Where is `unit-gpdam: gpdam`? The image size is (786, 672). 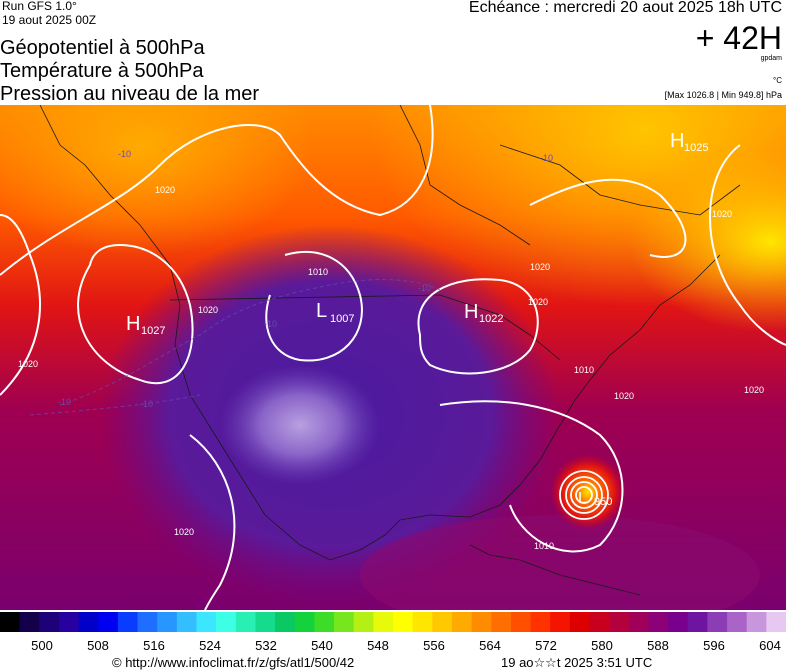
unit-gpdam: gpdam is located at coordinates (771, 58).